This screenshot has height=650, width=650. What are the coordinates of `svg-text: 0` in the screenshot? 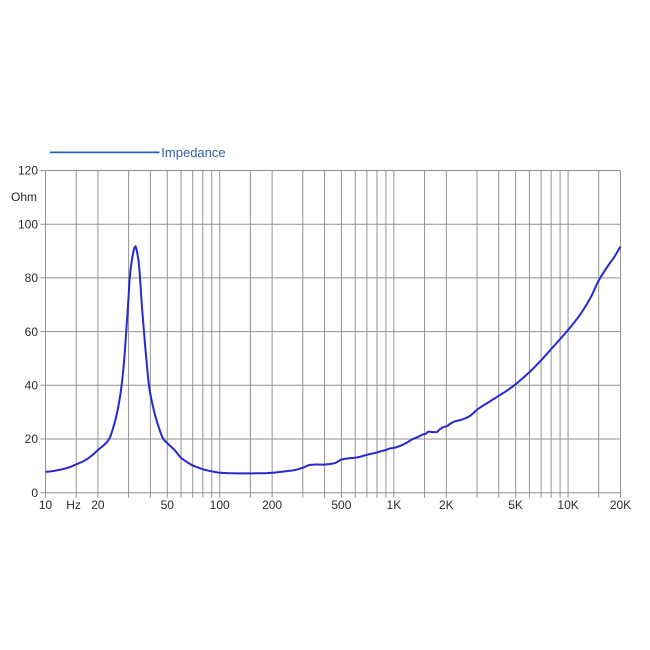 It's located at (34, 493).